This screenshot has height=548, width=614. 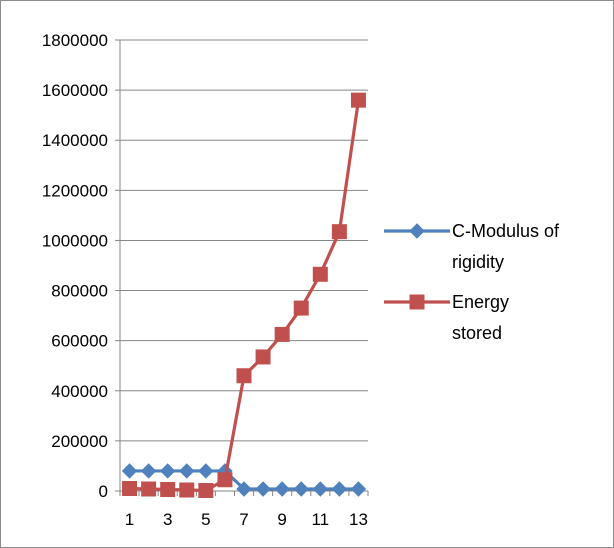 I want to click on legend: C-Modulus of rigidity Energy stored, so click(x=472, y=282).